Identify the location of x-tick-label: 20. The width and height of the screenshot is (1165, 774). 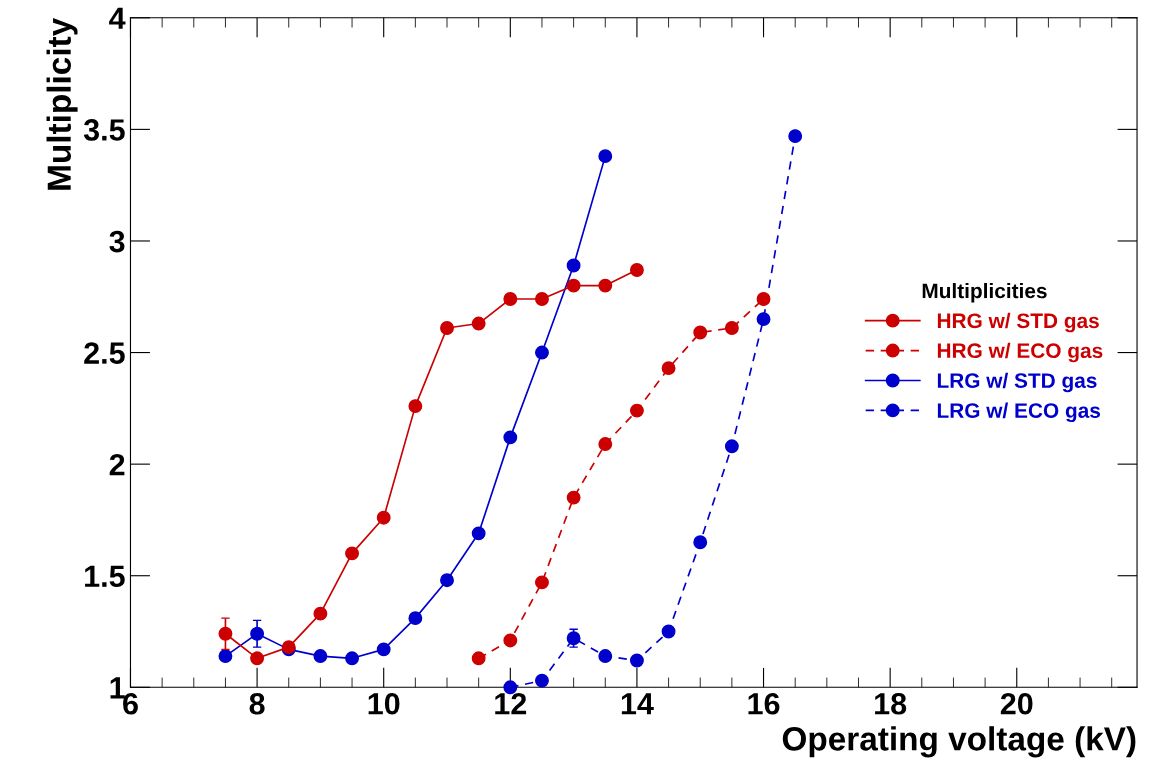
(1016, 703).